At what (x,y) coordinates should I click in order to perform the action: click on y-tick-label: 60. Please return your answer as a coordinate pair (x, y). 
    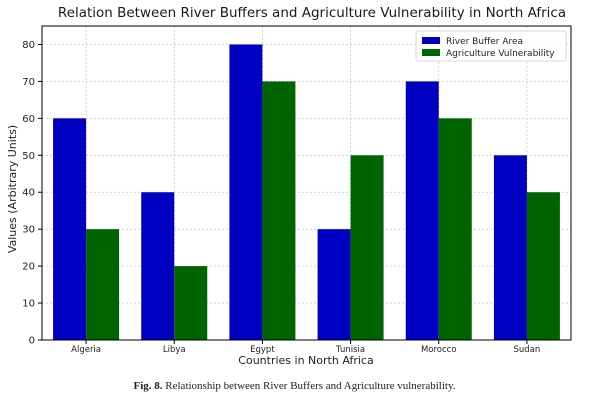
    Looking at the image, I should click on (28, 119).